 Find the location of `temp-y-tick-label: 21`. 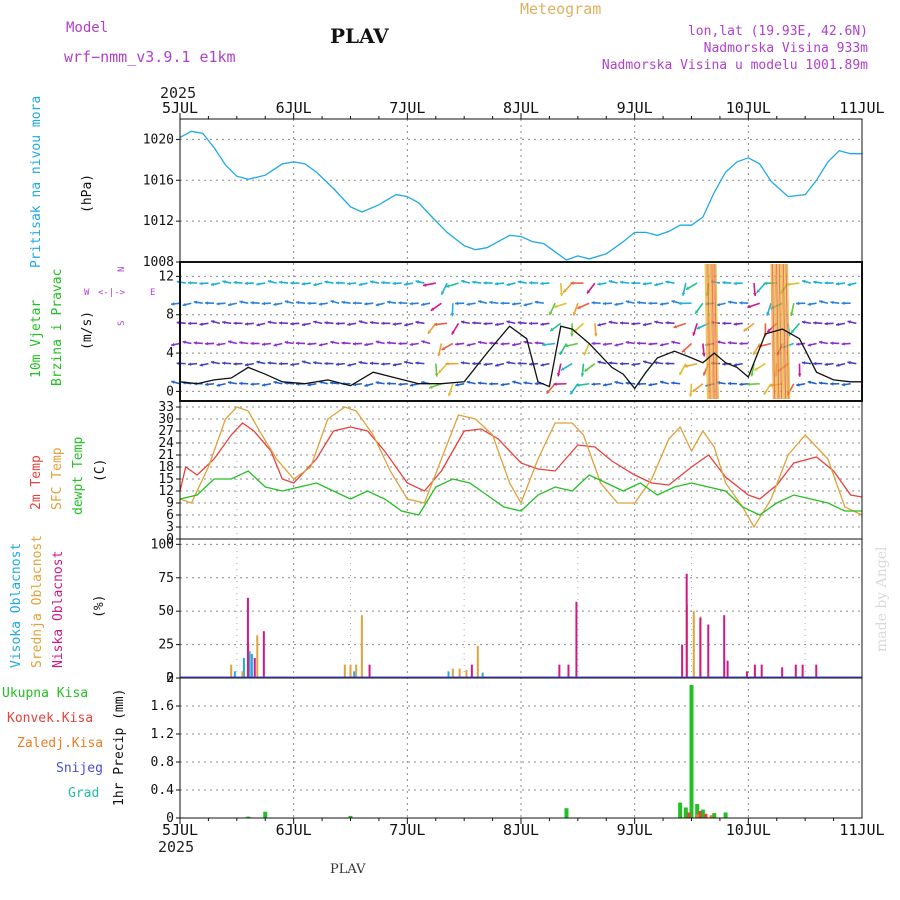

temp-y-tick-label: 21 is located at coordinates (166, 455).